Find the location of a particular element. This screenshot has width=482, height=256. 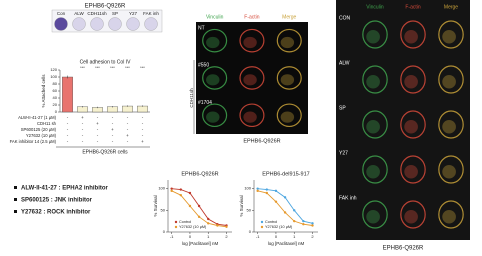

group-label: CDH11sh is located at coordinates (191, 98).